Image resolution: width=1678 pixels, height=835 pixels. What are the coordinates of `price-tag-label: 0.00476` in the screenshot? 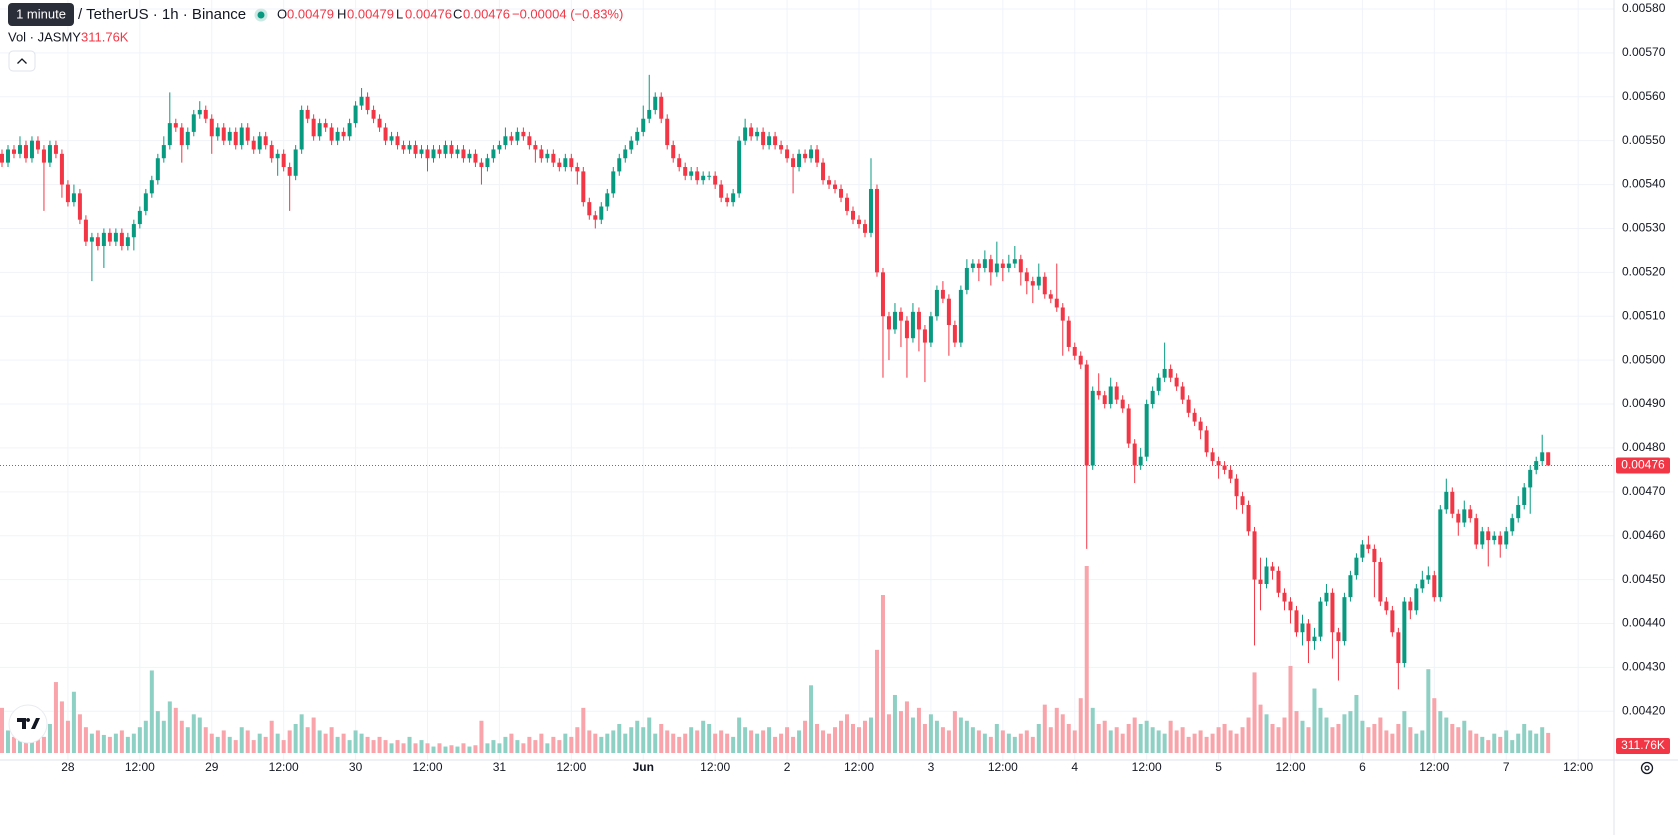 It's located at (1643, 465).